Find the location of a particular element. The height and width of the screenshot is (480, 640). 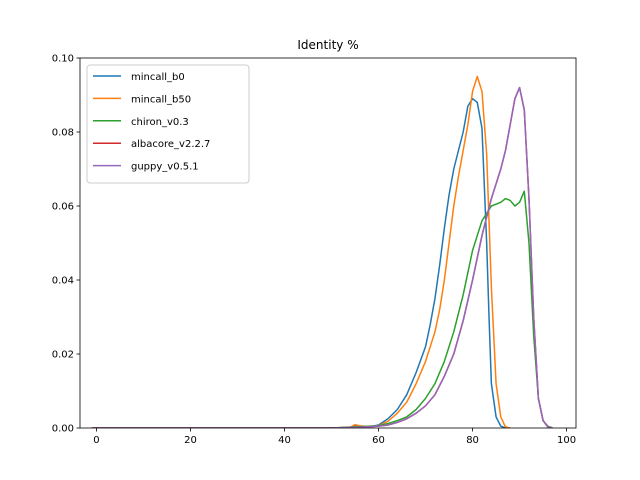

x-tick-label: 20 is located at coordinates (190, 440).